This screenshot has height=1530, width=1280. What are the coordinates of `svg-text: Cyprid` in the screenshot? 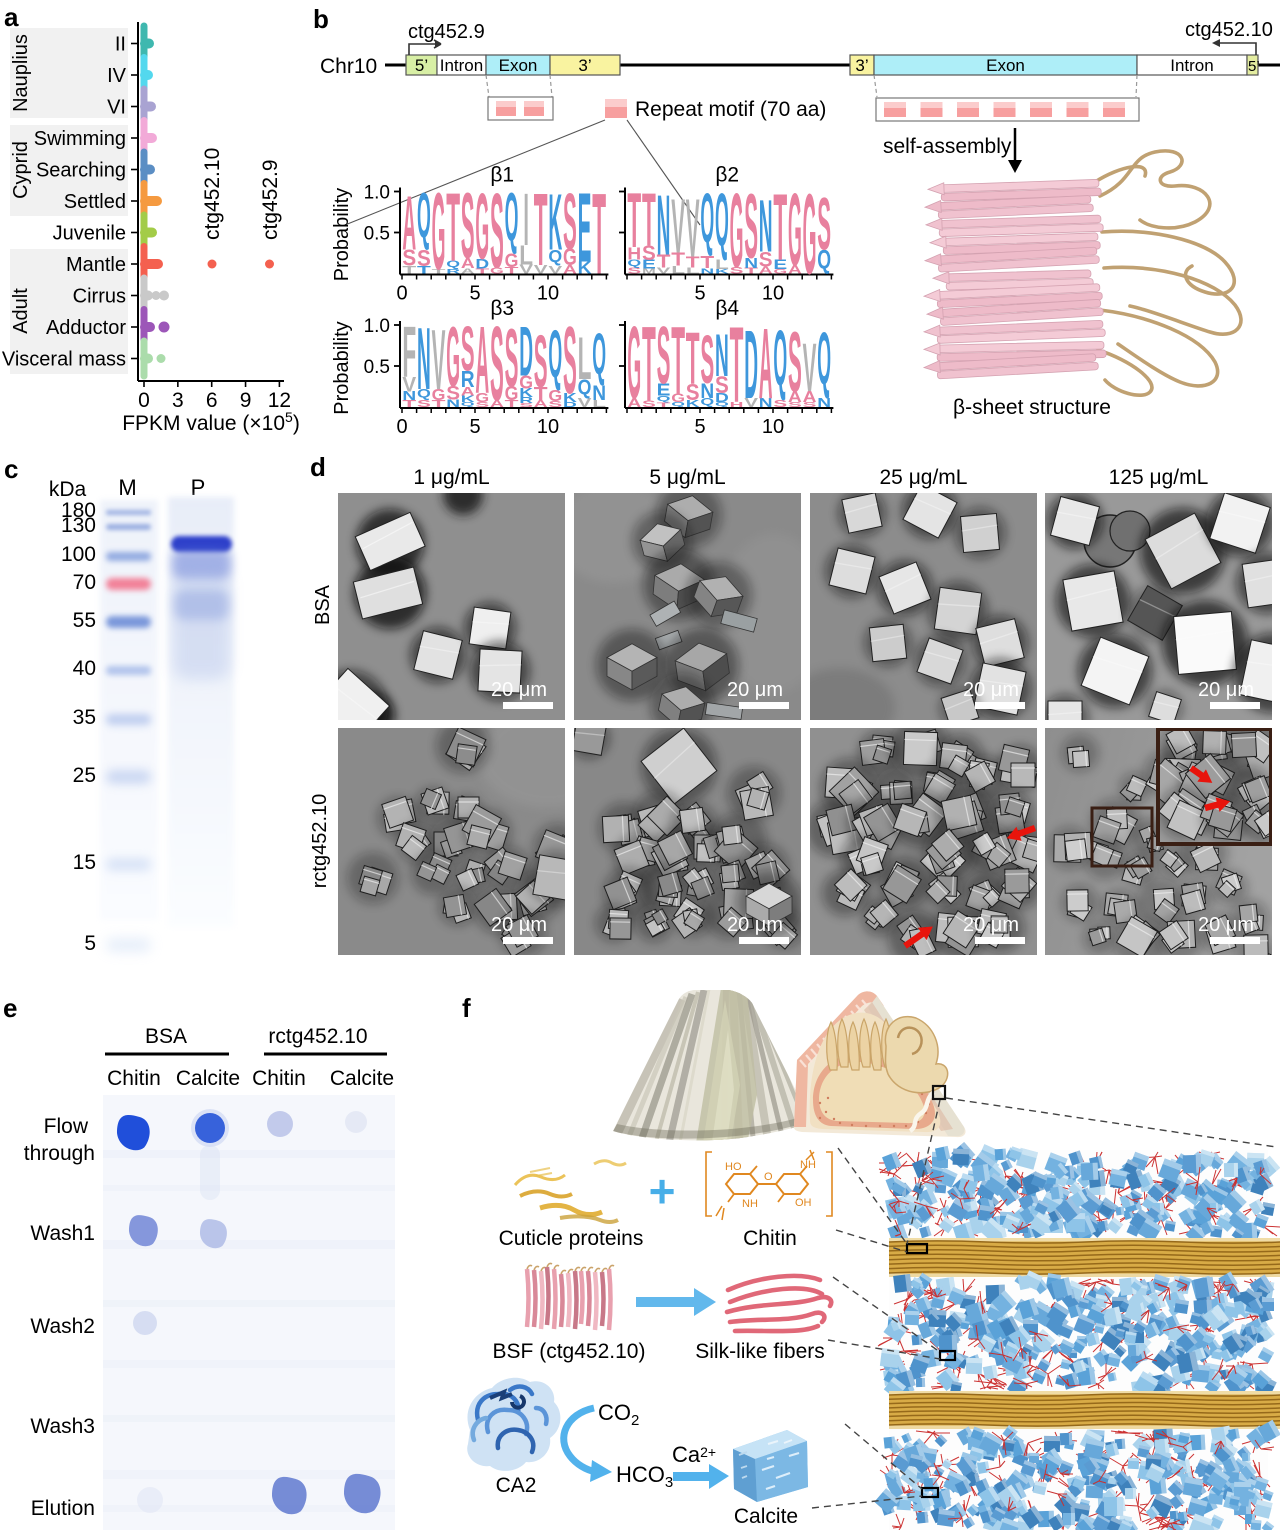 It's located at (21, 170).